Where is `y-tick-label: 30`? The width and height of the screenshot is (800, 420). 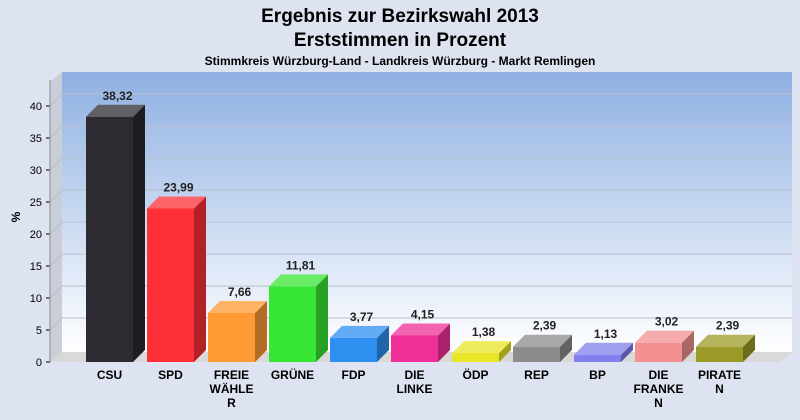 y-tick-label: 30 is located at coordinates (36, 171).